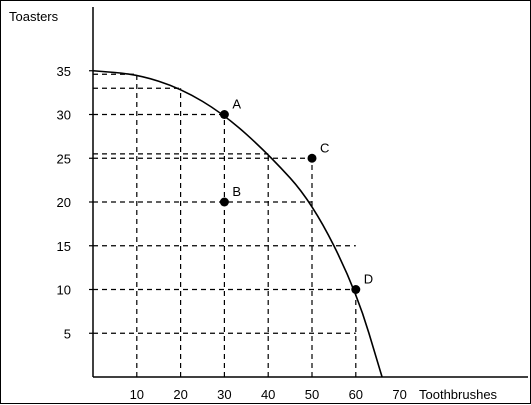  What do you see at coordinates (268, 394) in the screenshot?
I see `x-tick-label-40: 40` at bounding box center [268, 394].